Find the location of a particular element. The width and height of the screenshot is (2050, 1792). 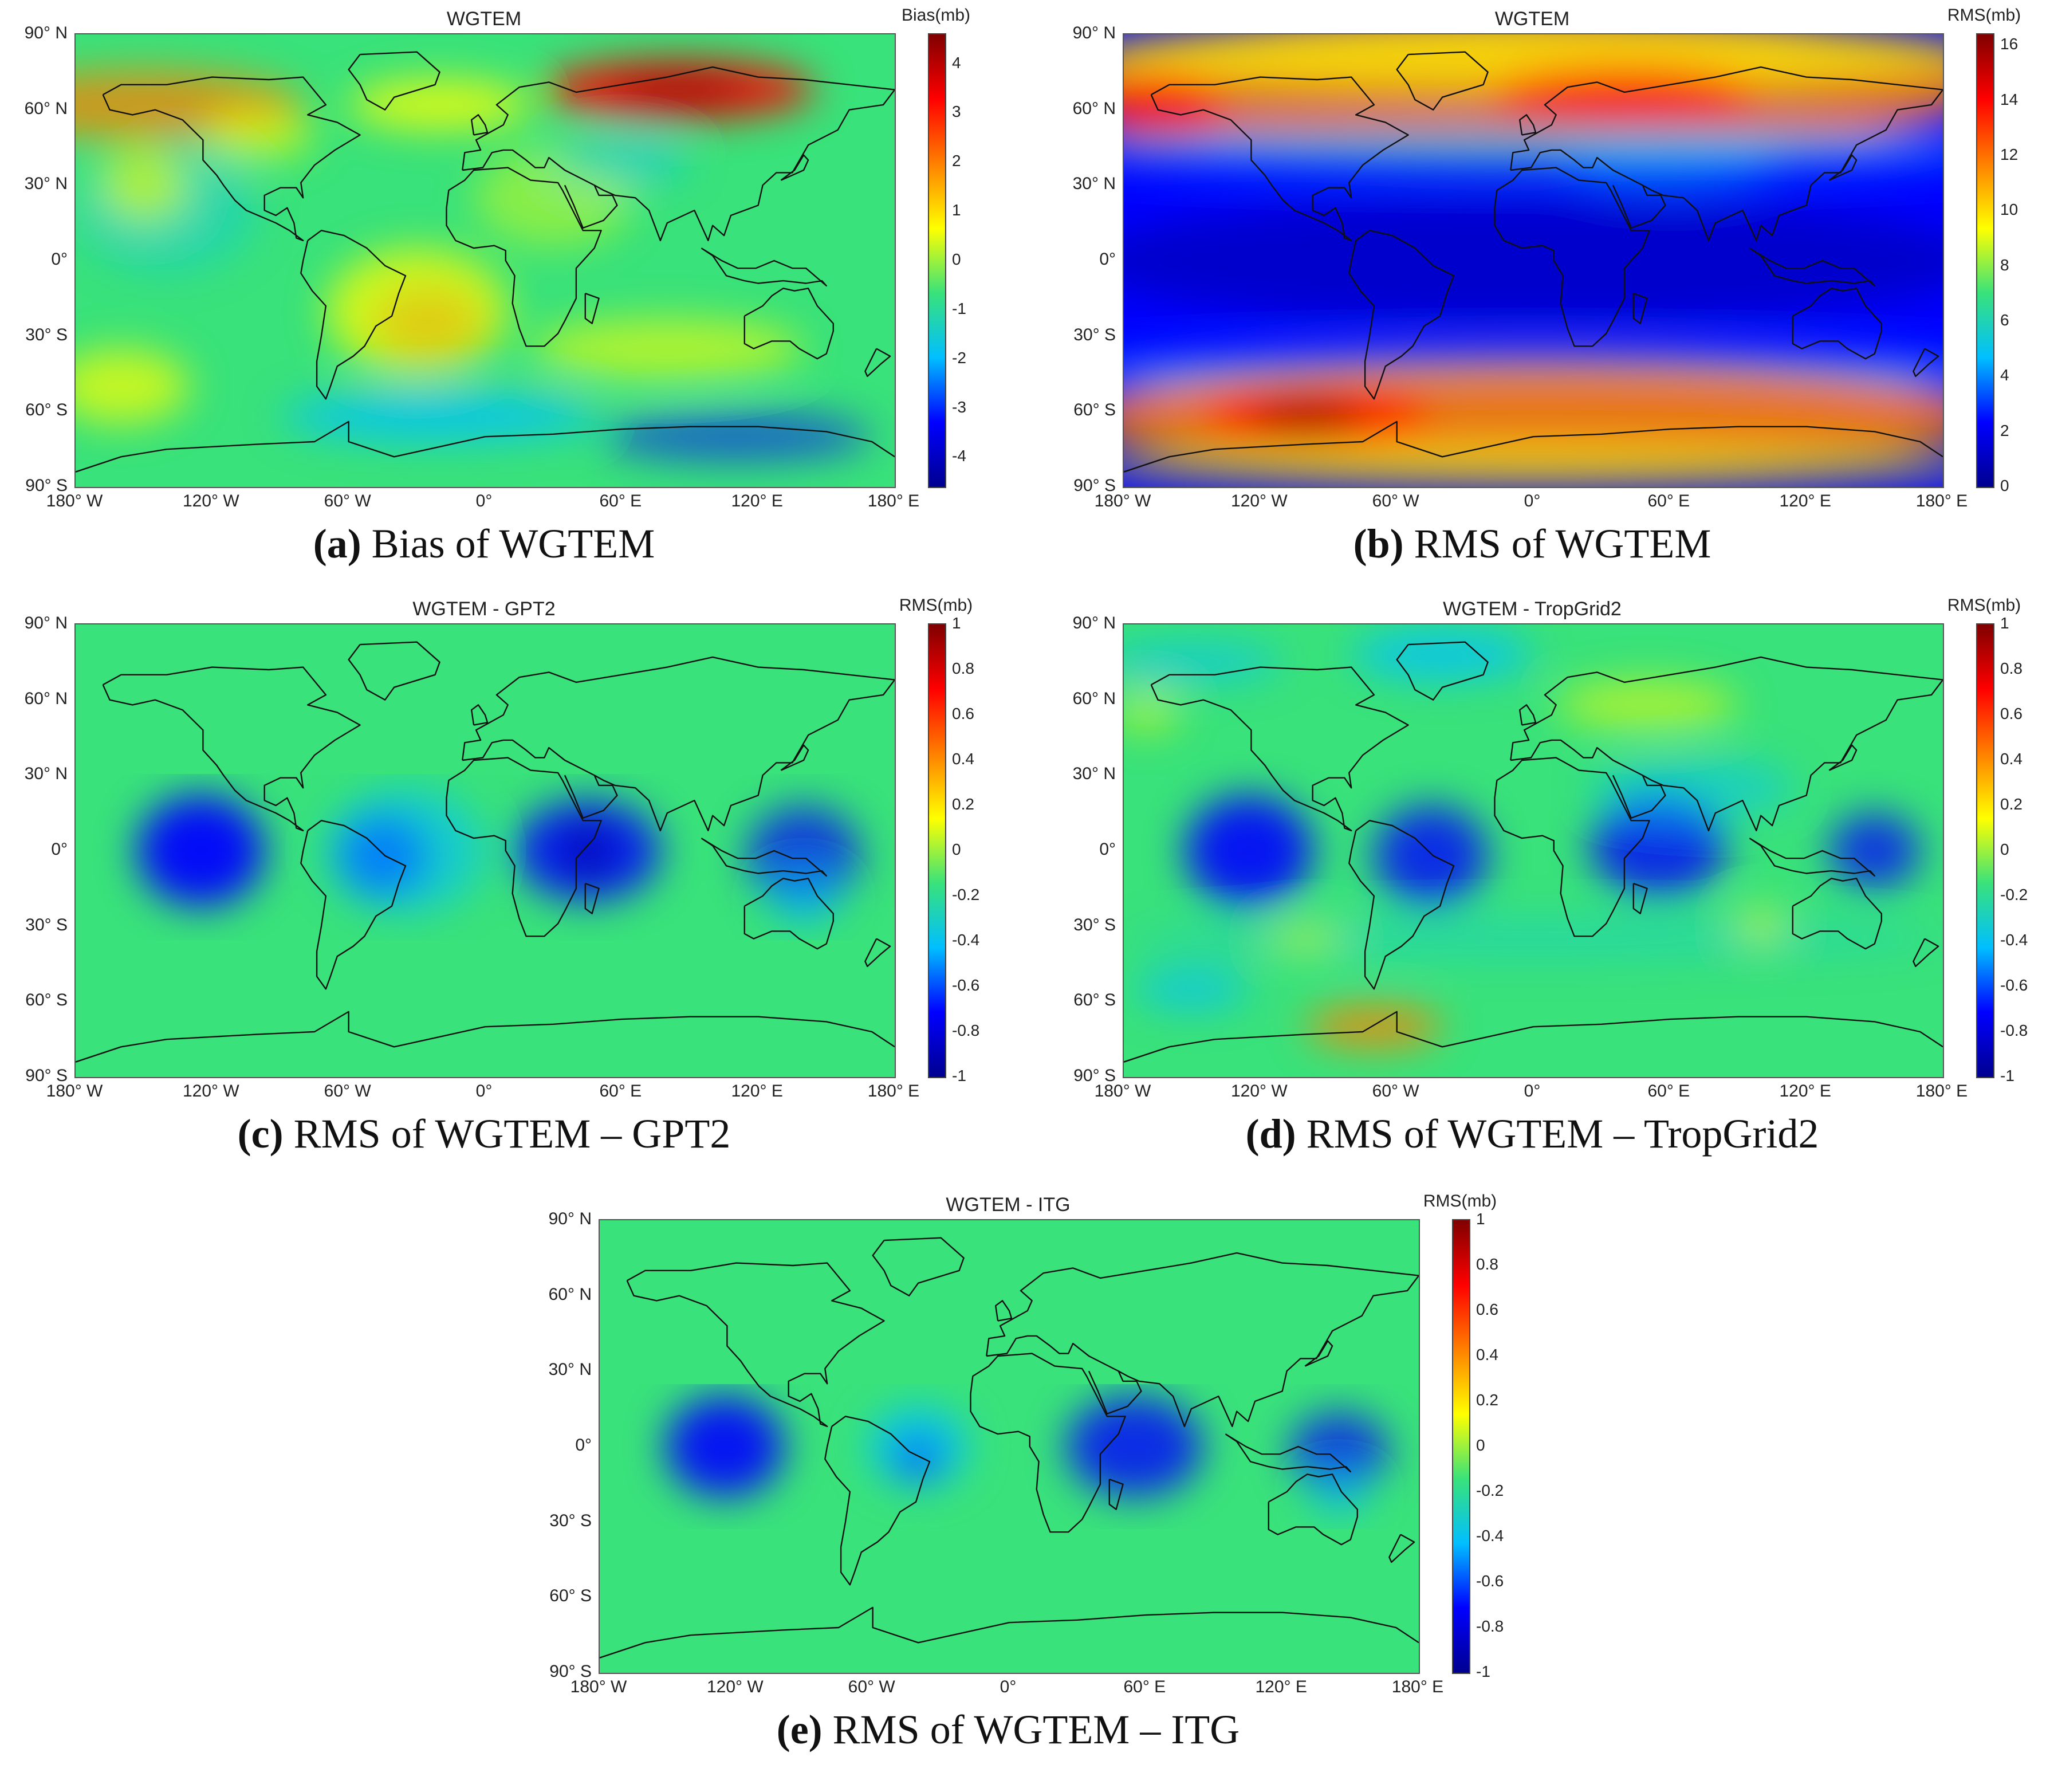

colorbar-tick-label: 6 is located at coordinates (2005, 320).